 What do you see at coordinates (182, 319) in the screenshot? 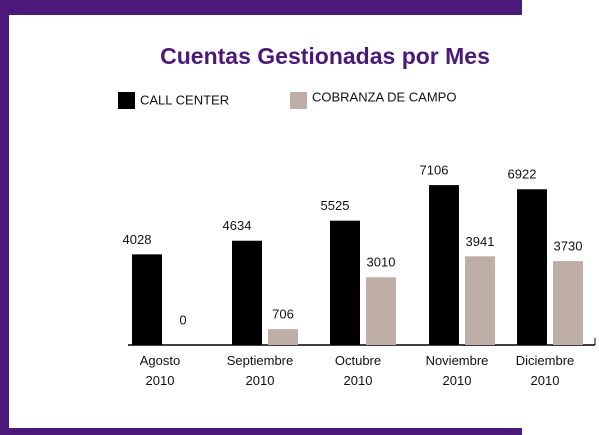
I see `value-label: 0` at bounding box center [182, 319].